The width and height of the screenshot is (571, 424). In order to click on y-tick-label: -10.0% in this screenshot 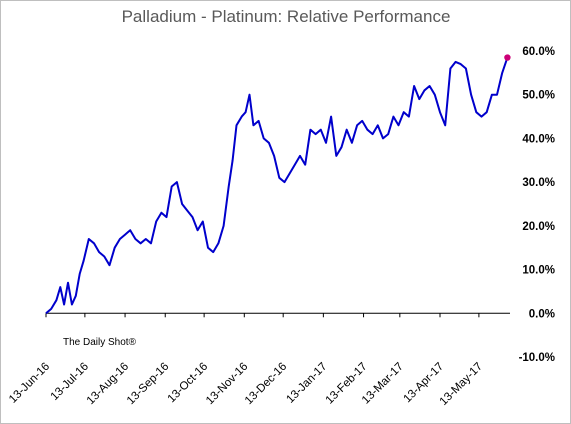, I will do `click(537, 358)`.